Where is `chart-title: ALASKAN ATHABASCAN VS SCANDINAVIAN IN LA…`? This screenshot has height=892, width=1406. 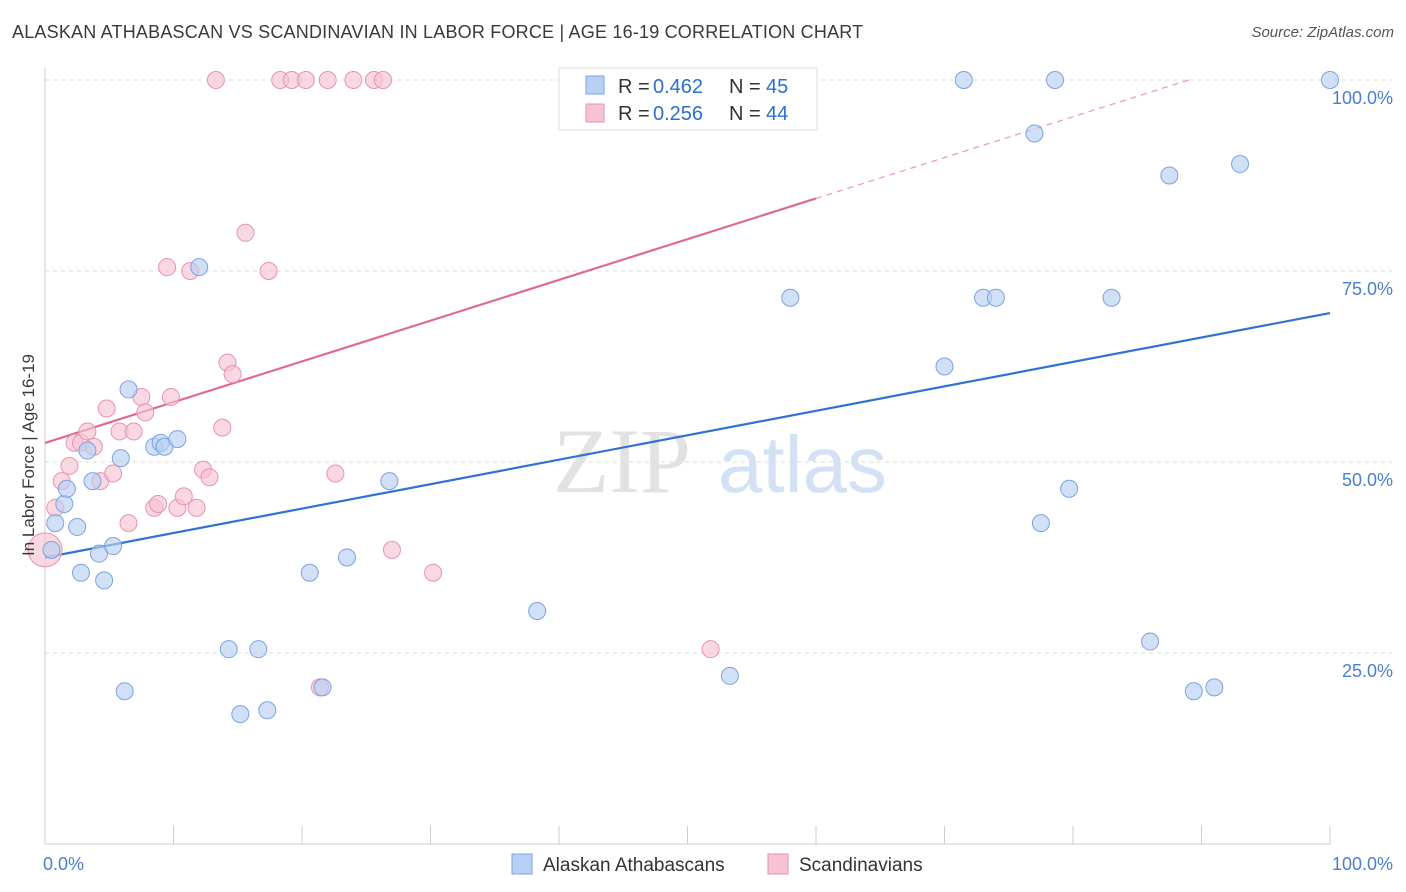
chart-title: ALASKAN ATHABASCAN VS SCANDINAVIAN IN LA… is located at coordinates (438, 32).